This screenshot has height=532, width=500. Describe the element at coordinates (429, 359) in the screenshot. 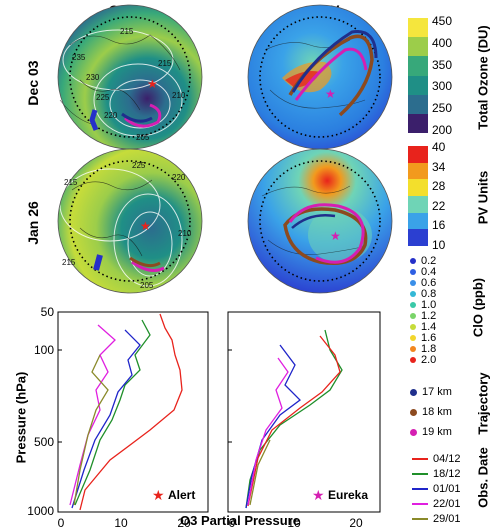

I see `legend-label: 2.0` at that location.